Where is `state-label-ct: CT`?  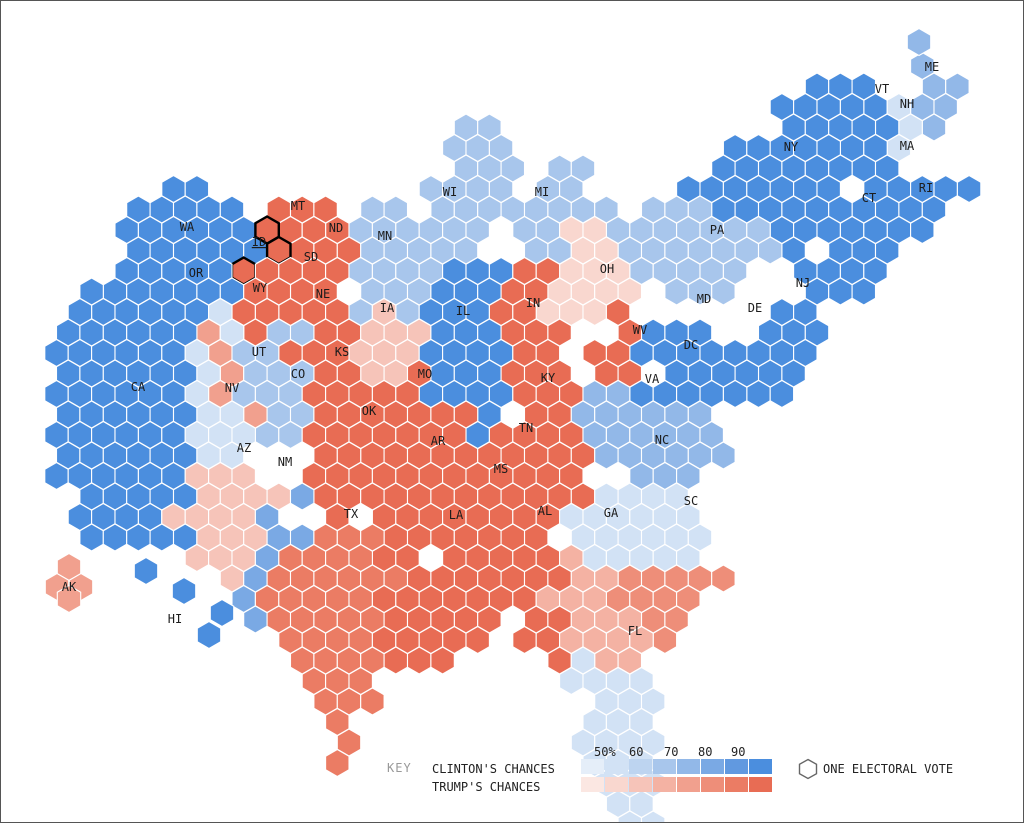
state-label-ct: CT is located at coordinates (869, 198).